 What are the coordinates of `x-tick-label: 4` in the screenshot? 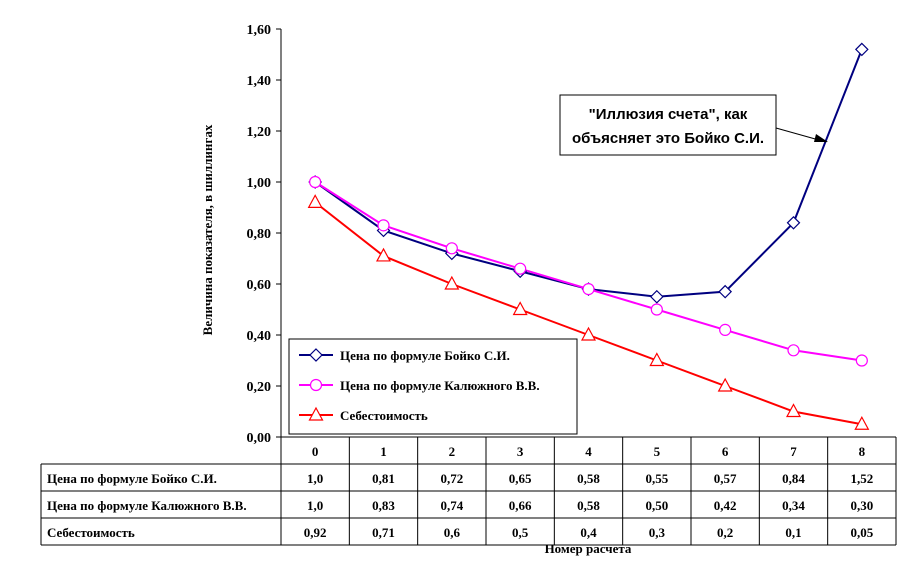 It's located at (588, 451).